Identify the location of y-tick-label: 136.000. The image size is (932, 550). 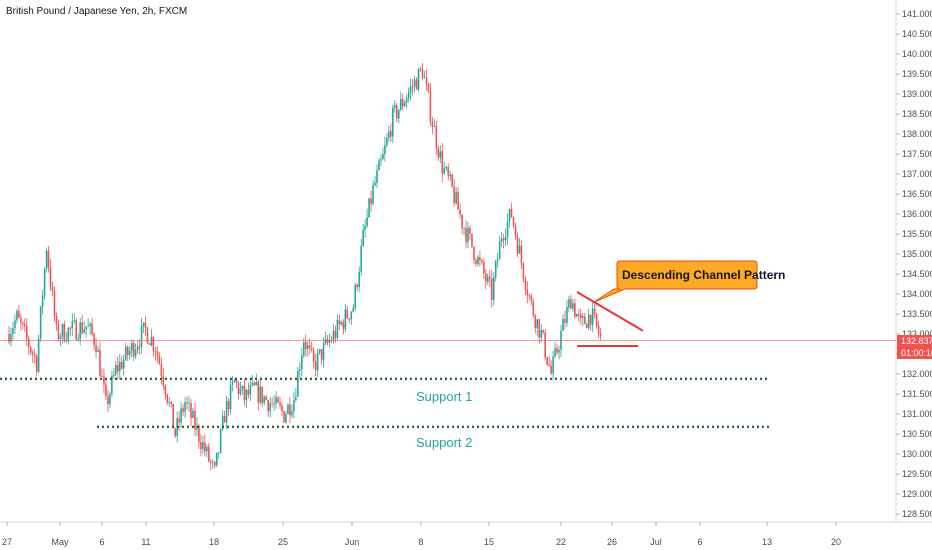
(917, 214).